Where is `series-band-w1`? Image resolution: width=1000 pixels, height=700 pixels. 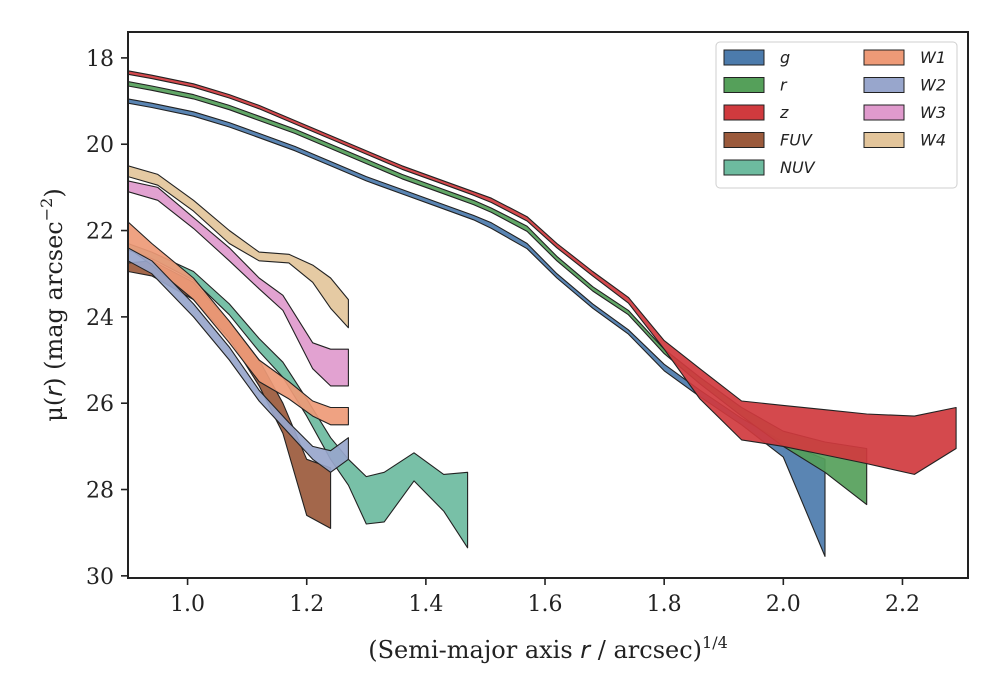 series-band-w1 is located at coordinates (238, 323).